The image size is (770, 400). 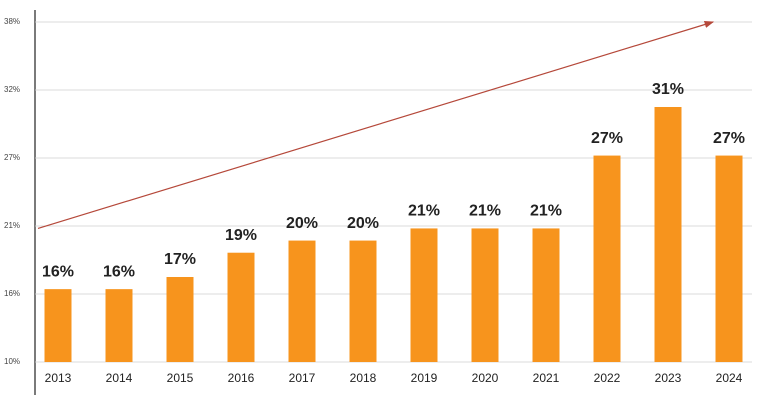 What do you see at coordinates (58, 378) in the screenshot?
I see `x-tick-label: 2013` at bounding box center [58, 378].